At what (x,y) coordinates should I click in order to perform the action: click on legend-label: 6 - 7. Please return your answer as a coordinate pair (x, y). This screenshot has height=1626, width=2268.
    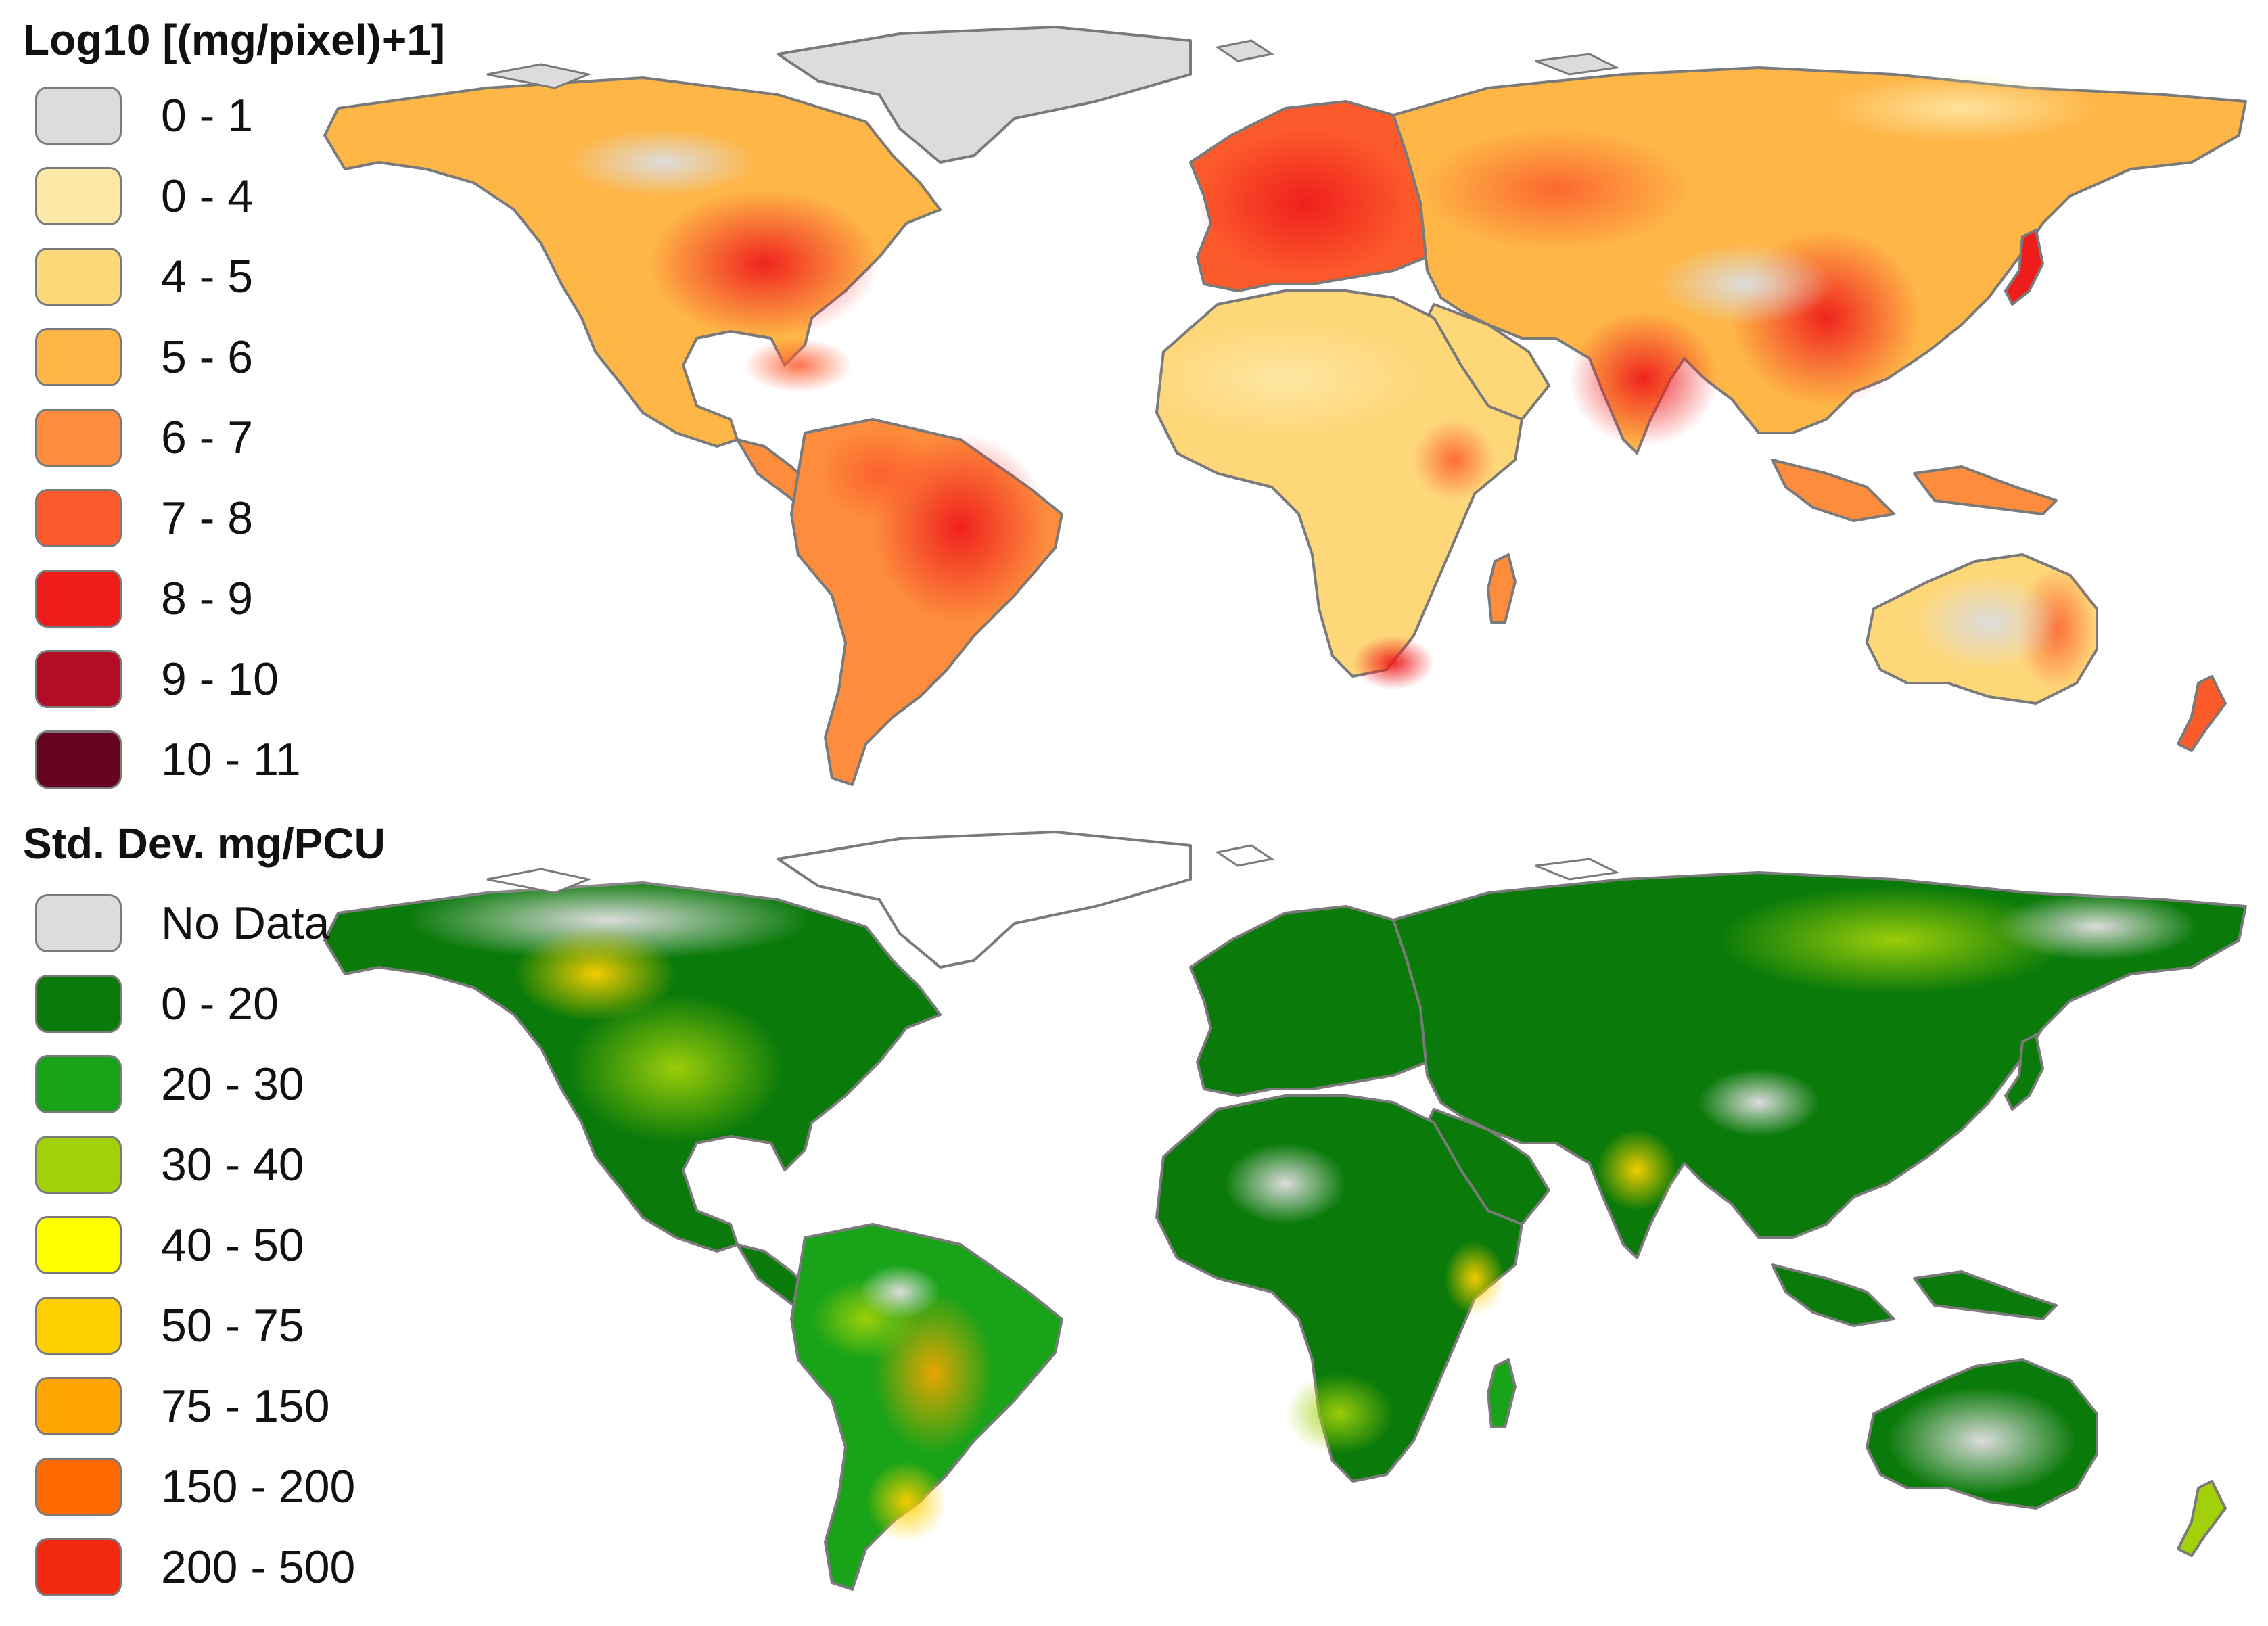
    Looking at the image, I should click on (207, 437).